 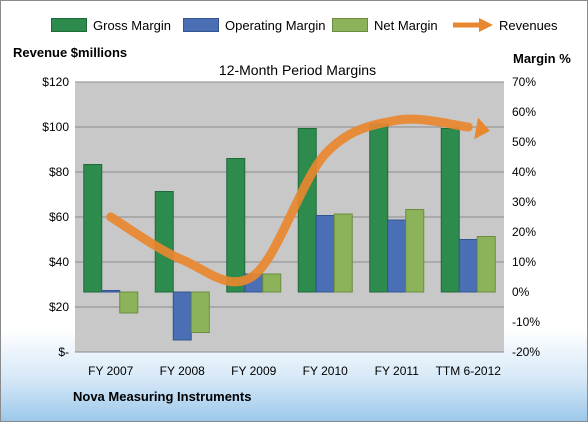 What do you see at coordinates (397, 371) in the screenshot?
I see `category-label: FY 2011` at bounding box center [397, 371].